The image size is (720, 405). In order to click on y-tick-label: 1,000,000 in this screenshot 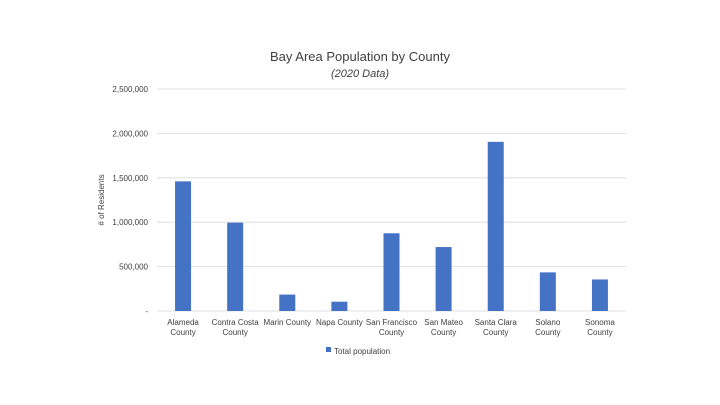, I will do `click(130, 222)`.